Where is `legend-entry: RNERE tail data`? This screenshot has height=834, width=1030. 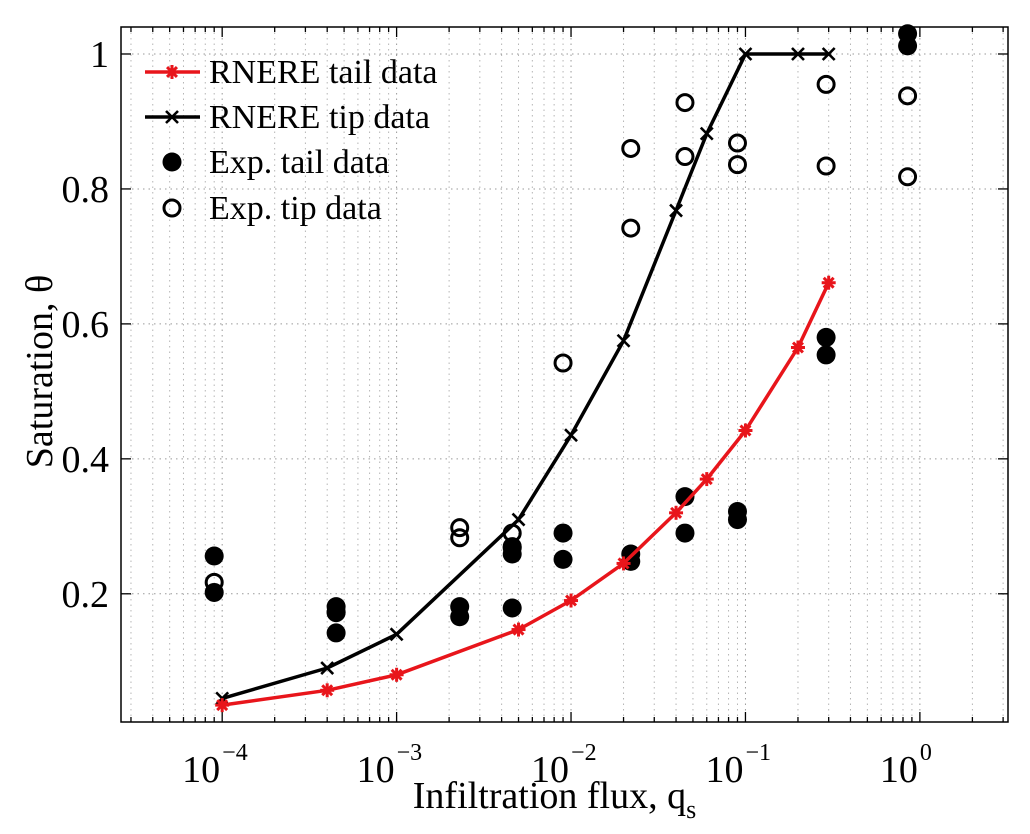
legend-entry: RNERE tail data is located at coordinates (291, 72).